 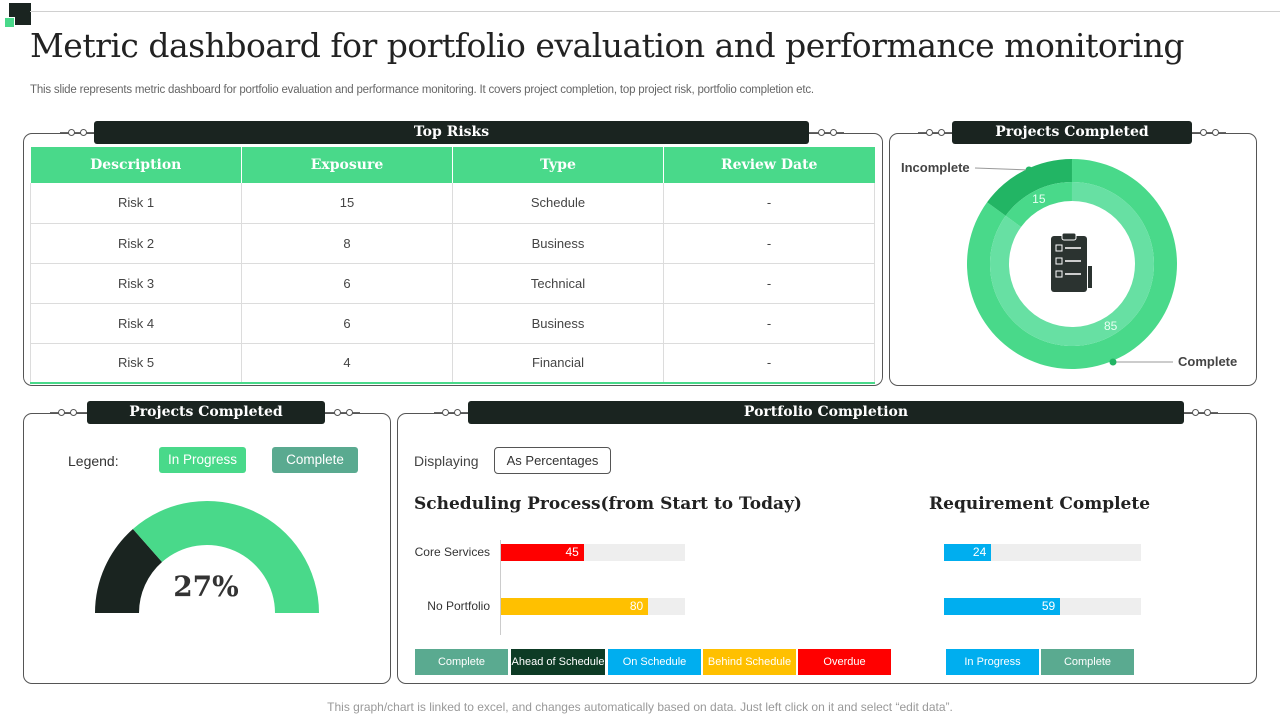 I want to click on incomplete-label: Incomplete, so click(x=935, y=167).